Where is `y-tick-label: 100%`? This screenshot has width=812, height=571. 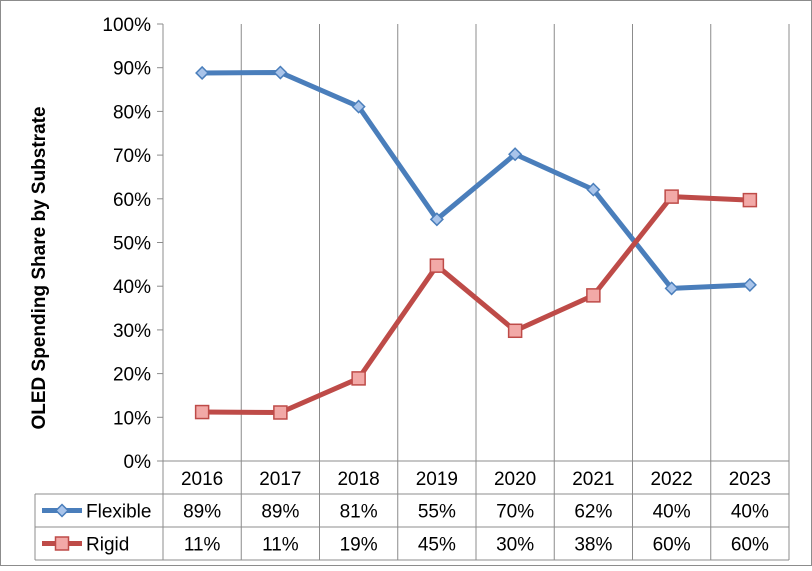
y-tick-label: 100% is located at coordinates (126, 25).